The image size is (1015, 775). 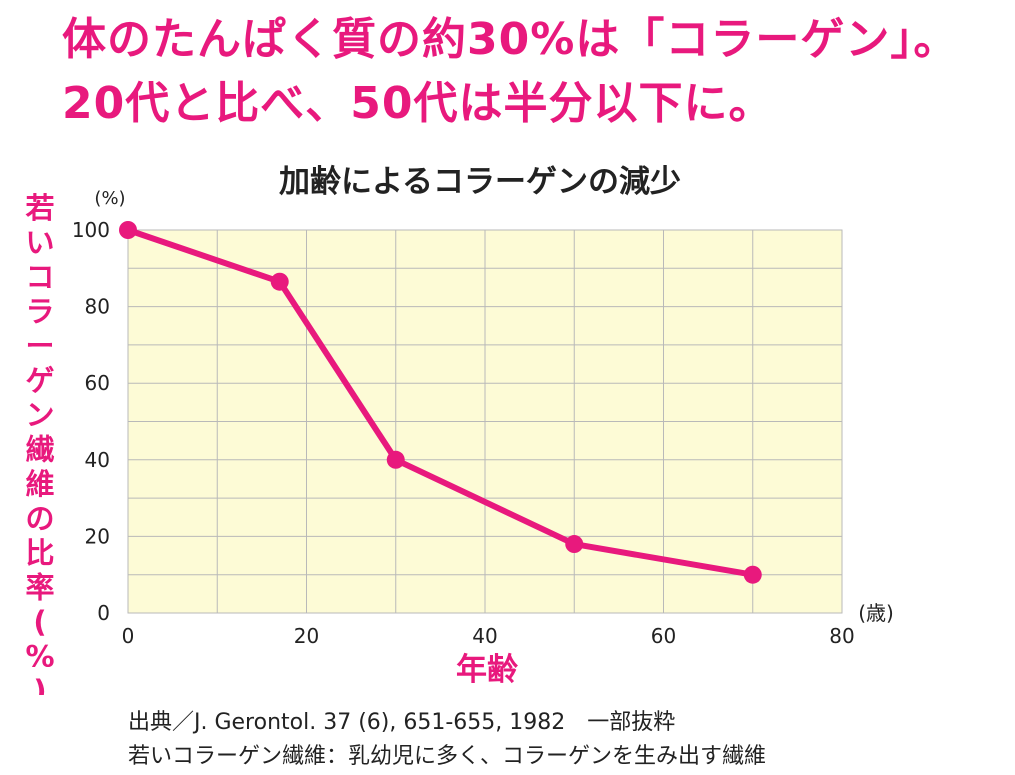 I want to click on y-axis-label: 若いコラーゲン繊維の比率(%), so click(x=39, y=443).